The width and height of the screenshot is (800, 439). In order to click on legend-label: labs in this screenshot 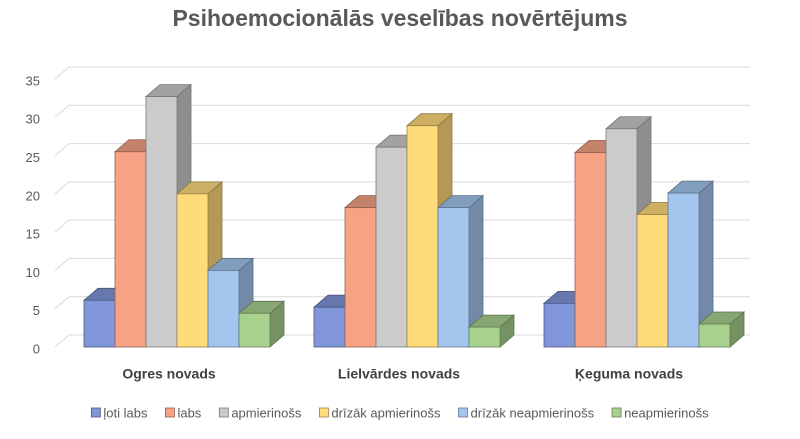, I will do `click(189, 412)`.